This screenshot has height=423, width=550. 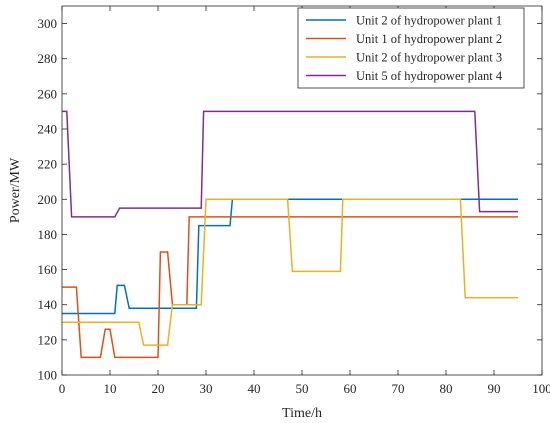 What do you see at coordinates (446, 388) in the screenshot?
I see `x-tick-label: 80` at bounding box center [446, 388].